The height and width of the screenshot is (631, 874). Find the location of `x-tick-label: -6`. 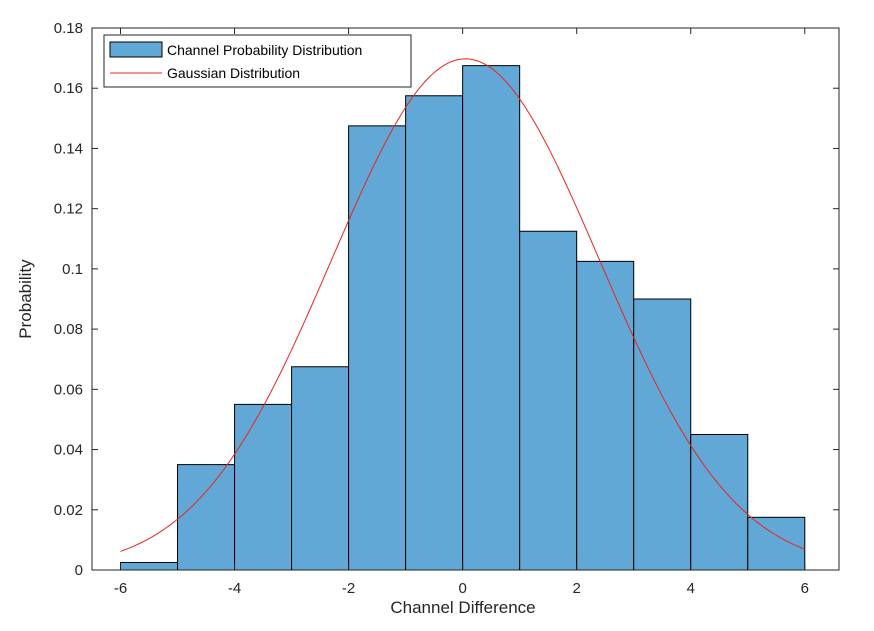

x-tick-label: -6 is located at coordinates (120, 588).